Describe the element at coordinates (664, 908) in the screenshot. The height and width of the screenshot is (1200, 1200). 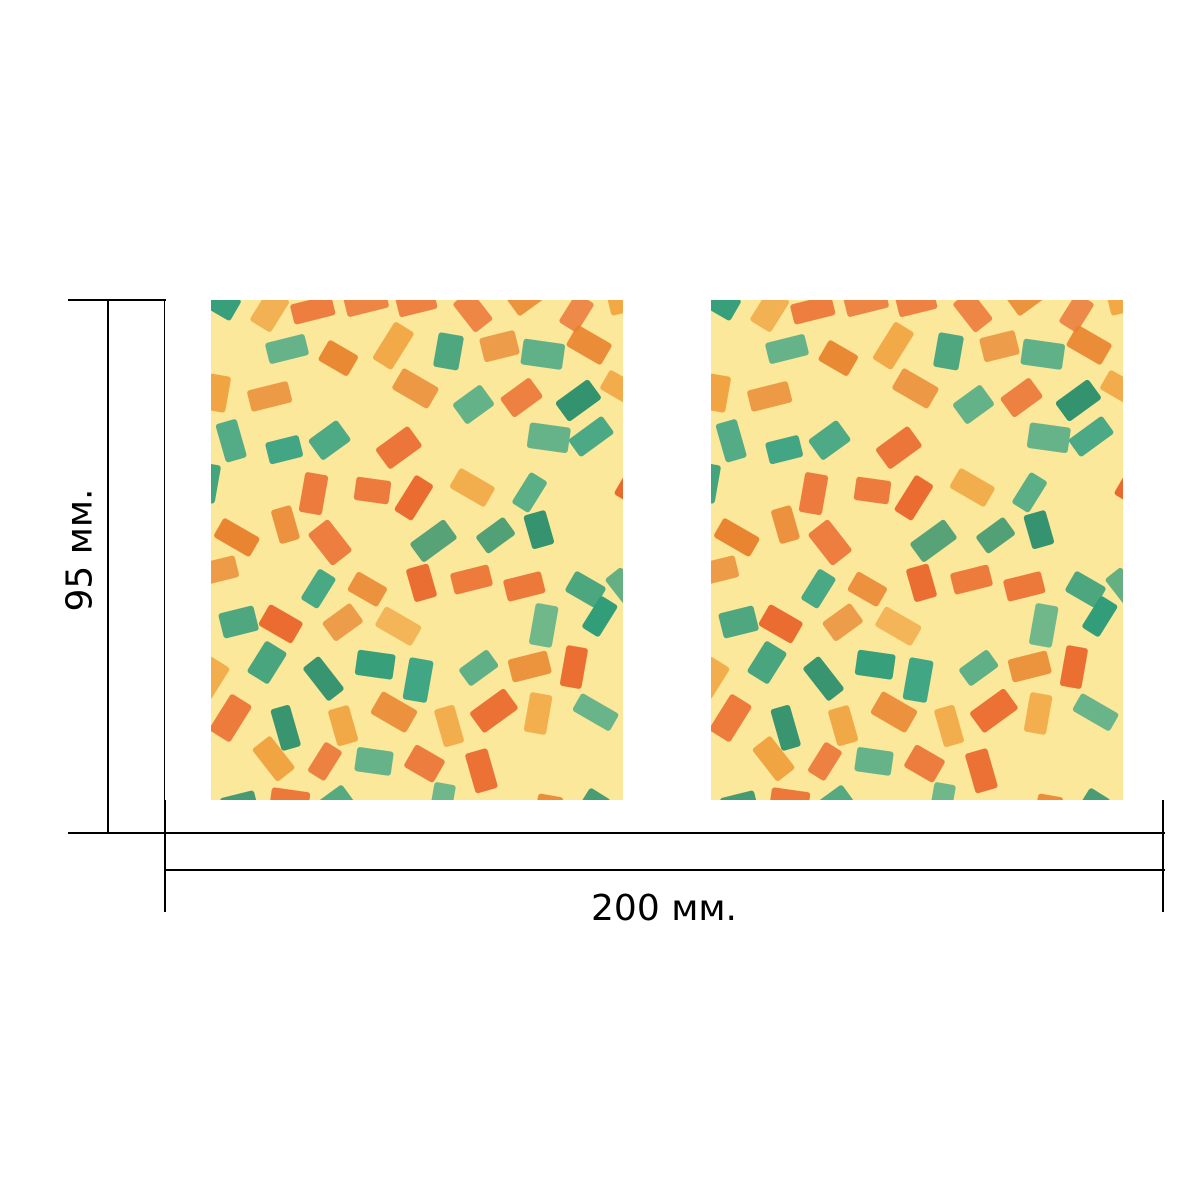
I see `width-label: 200 мм.` at that location.